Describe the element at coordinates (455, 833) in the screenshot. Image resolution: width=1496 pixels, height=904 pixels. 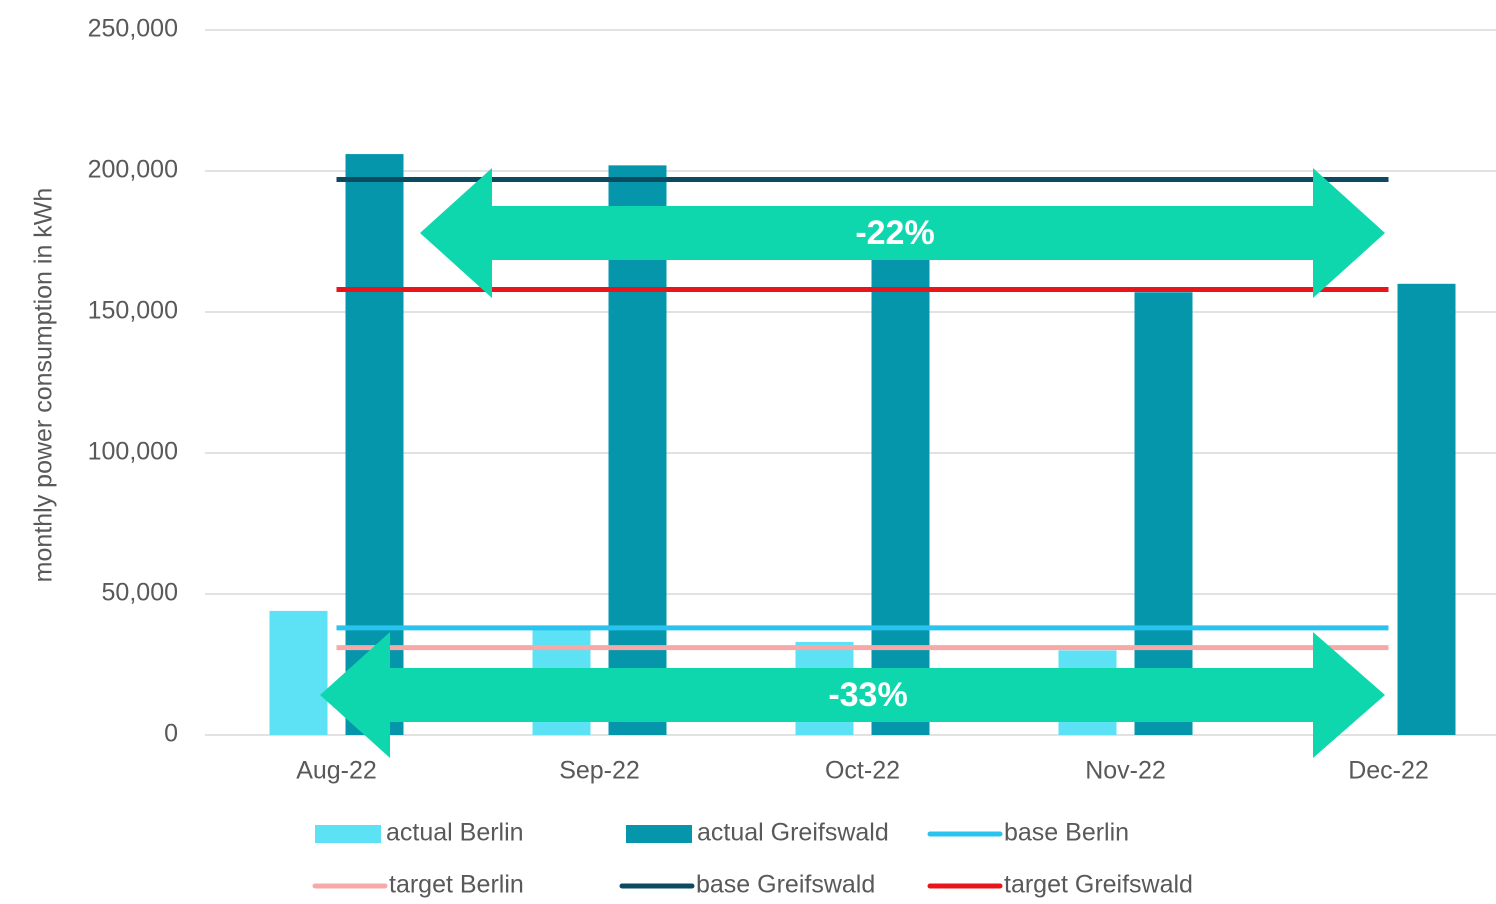
I see `legend-label: actual Berlin` at that location.